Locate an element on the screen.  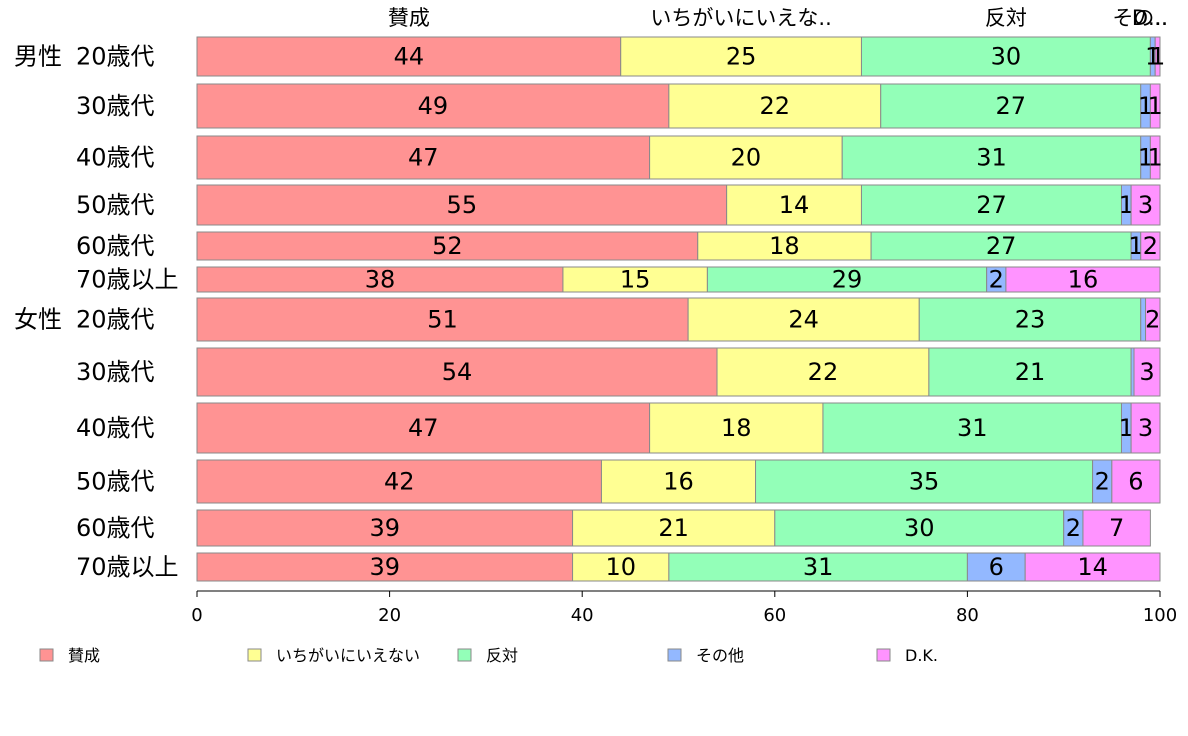
data-label: 54 is located at coordinates (457, 372).